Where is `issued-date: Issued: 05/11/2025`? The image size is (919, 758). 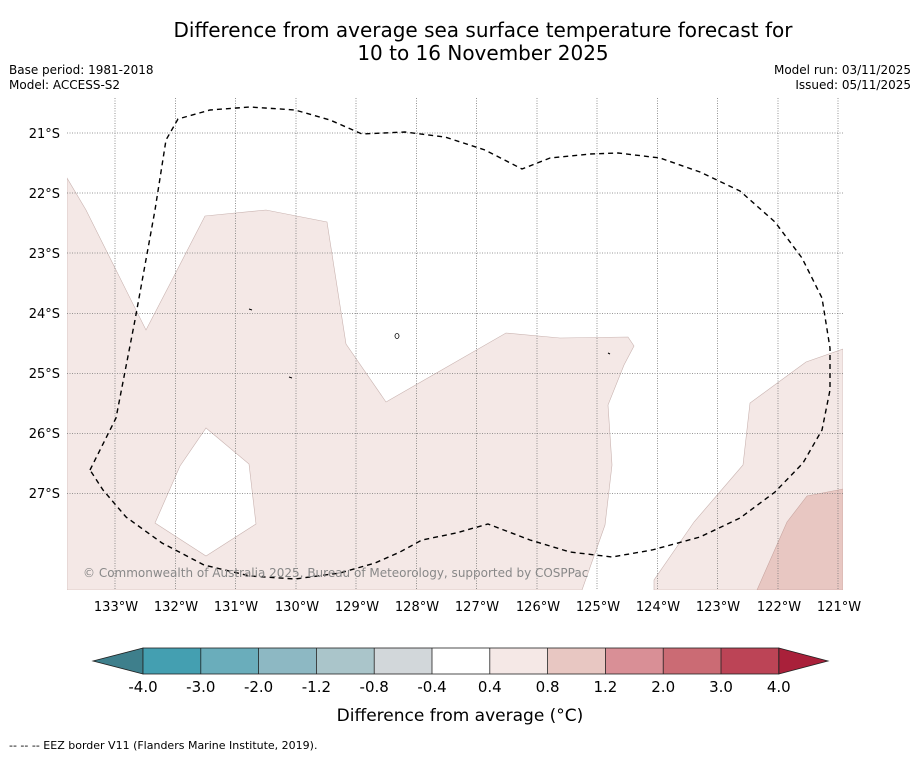 issued-date: Issued: 05/11/2025 is located at coordinates (853, 85).